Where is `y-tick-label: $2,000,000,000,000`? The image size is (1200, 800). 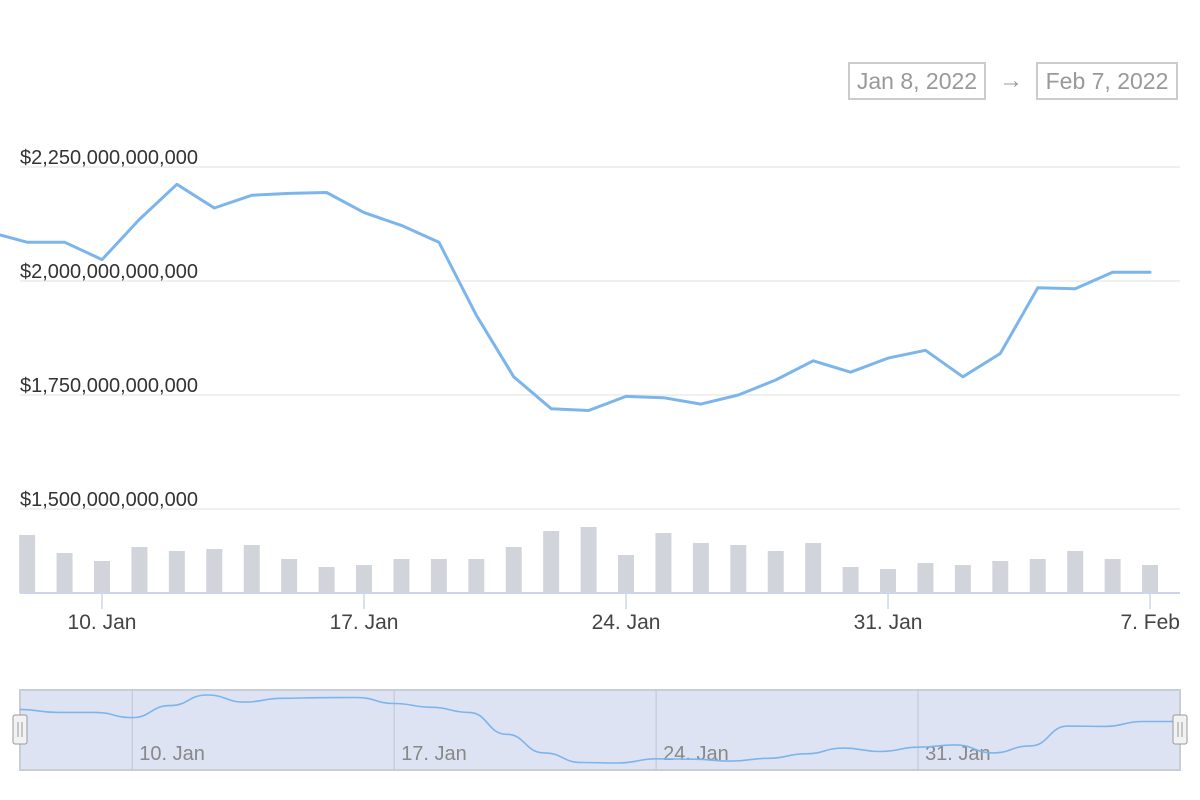
y-tick-label: $2,000,000,000,000 is located at coordinates (109, 272).